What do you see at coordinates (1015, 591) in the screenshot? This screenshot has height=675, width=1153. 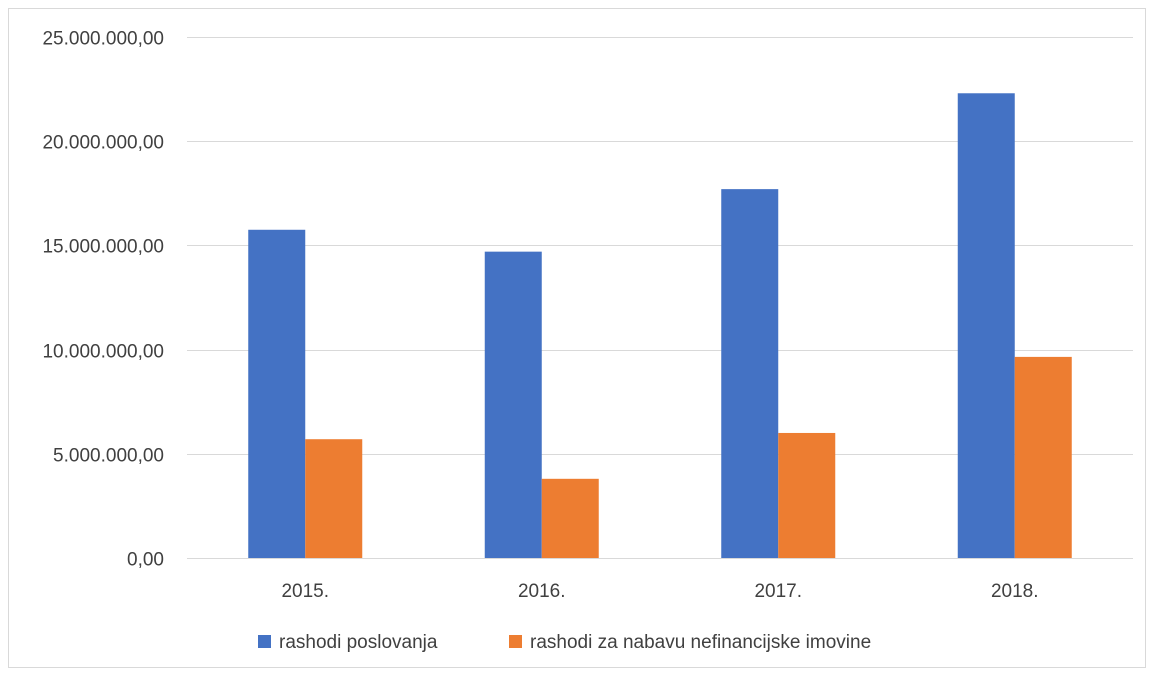 I see `x-tick-label: 2018.` at bounding box center [1015, 591].